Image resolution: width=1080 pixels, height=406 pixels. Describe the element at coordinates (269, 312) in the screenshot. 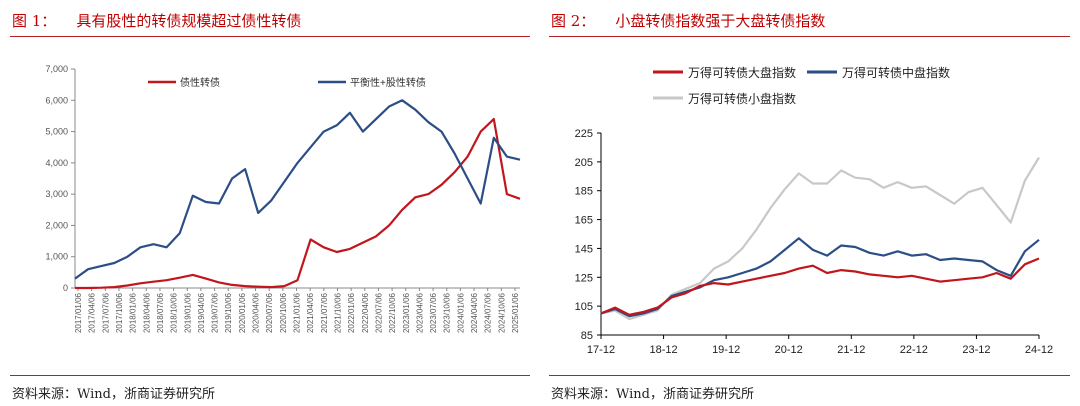

I see `x-tick-label: 2020/07/06` at that location.